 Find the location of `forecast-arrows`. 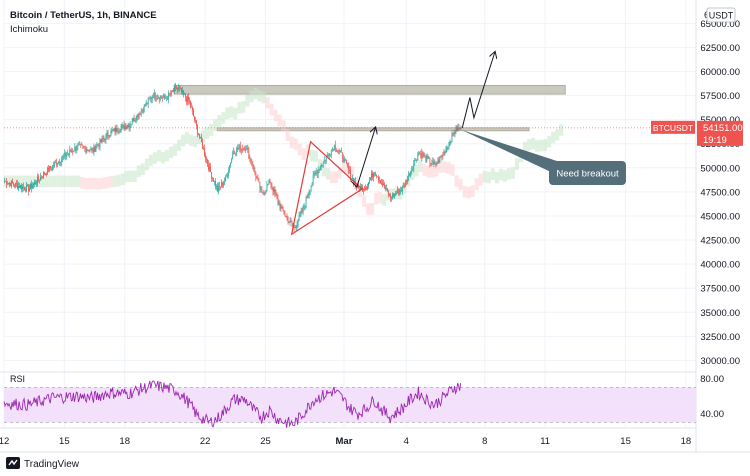

forecast-arrows is located at coordinates (422, 120).